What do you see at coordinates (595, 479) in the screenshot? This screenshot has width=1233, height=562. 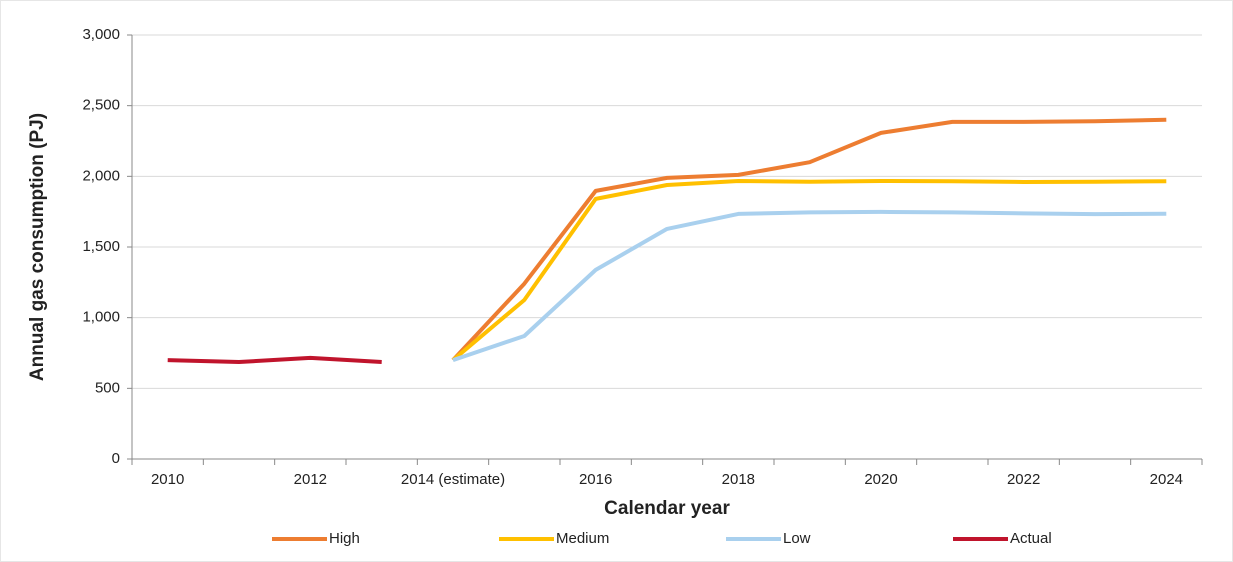 I see `x-tick-label: 2016` at bounding box center [595, 479].